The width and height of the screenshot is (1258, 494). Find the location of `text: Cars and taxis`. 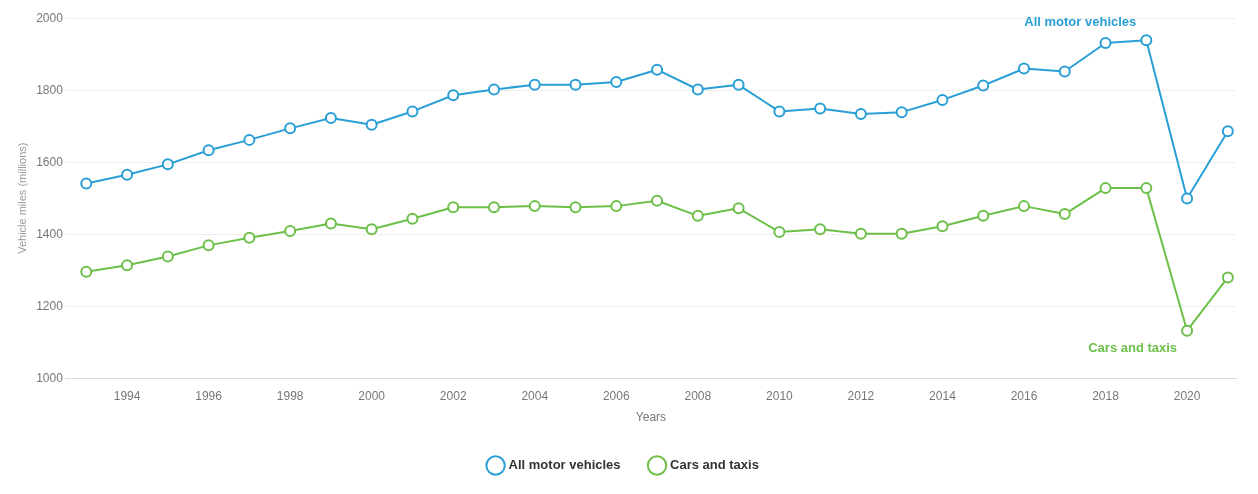

text: Cars and taxis is located at coordinates (1133, 348).